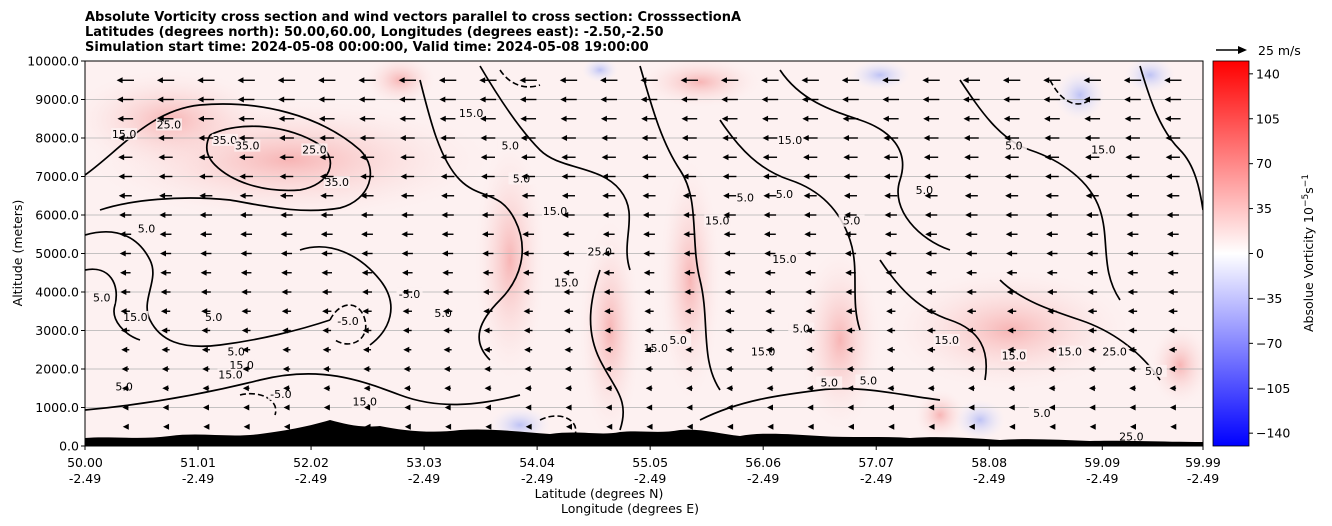 This screenshot has height=526, width=1332. What do you see at coordinates (247, 146) in the screenshot?
I see `contour-label: 35.0` at bounding box center [247, 146].